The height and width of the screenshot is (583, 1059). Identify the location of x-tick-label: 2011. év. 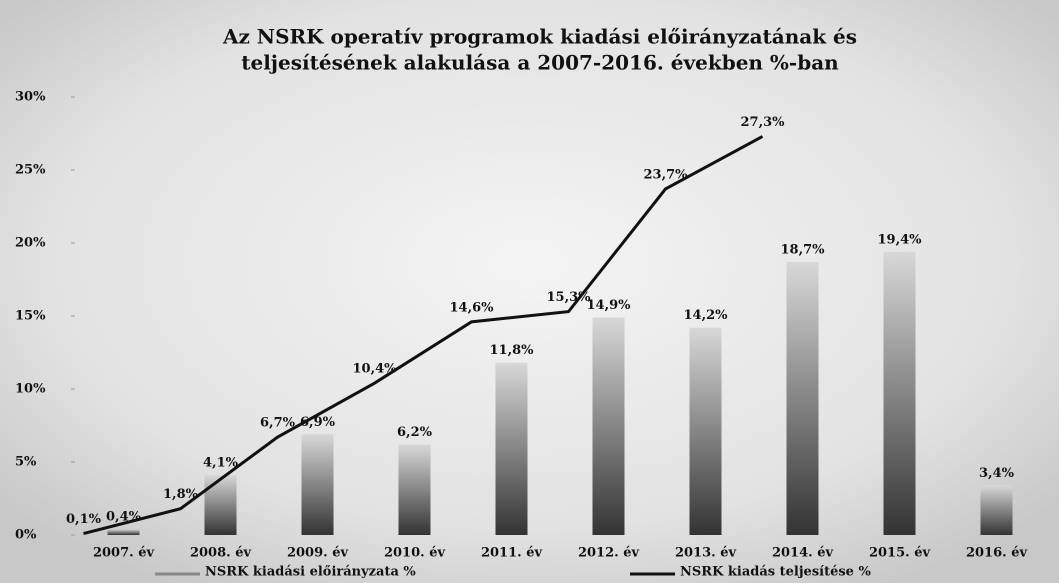
(512, 553).